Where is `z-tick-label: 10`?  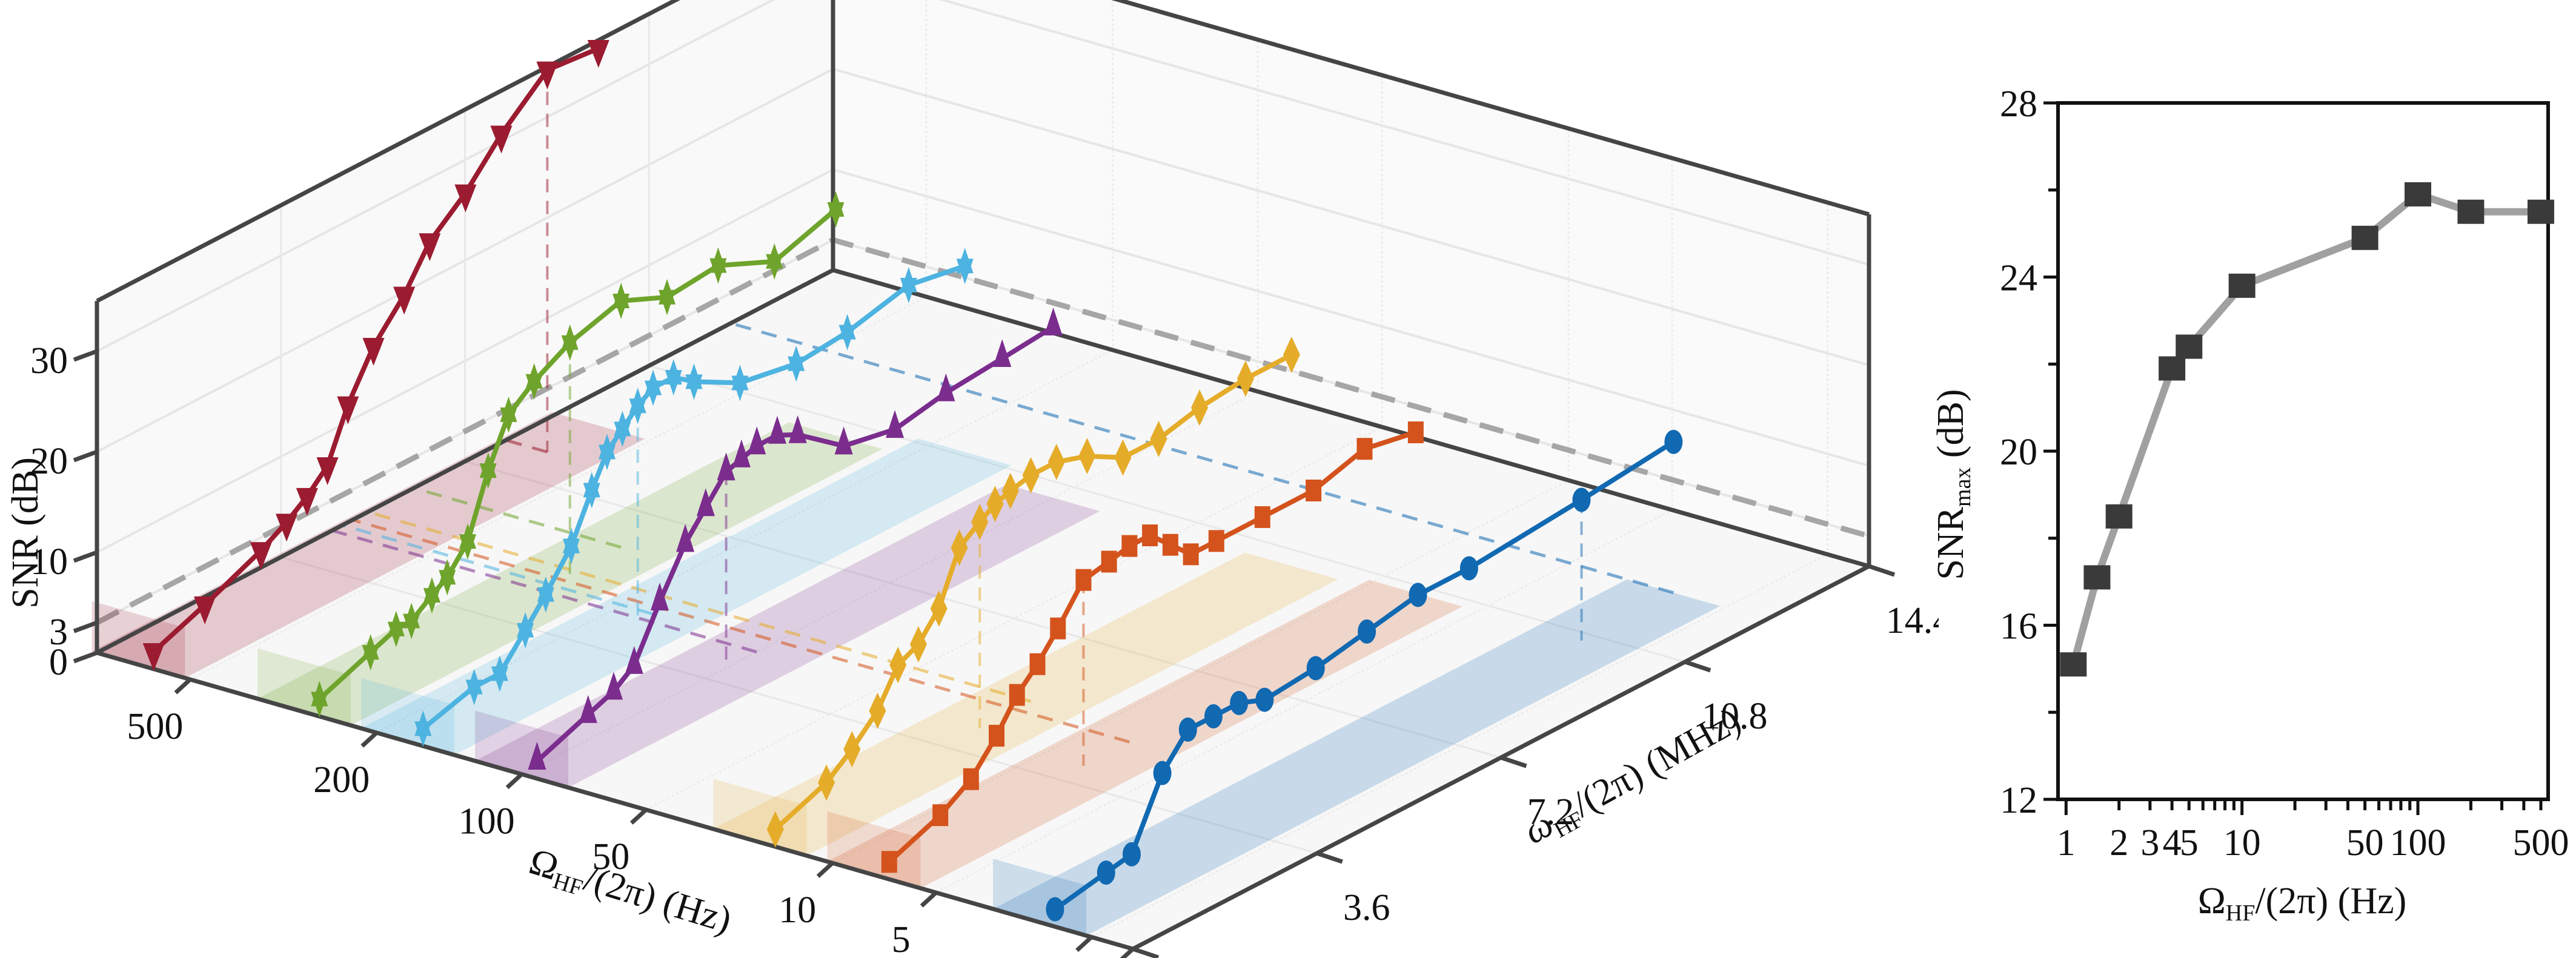
z-tick-label: 10 is located at coordinates (49, 562).